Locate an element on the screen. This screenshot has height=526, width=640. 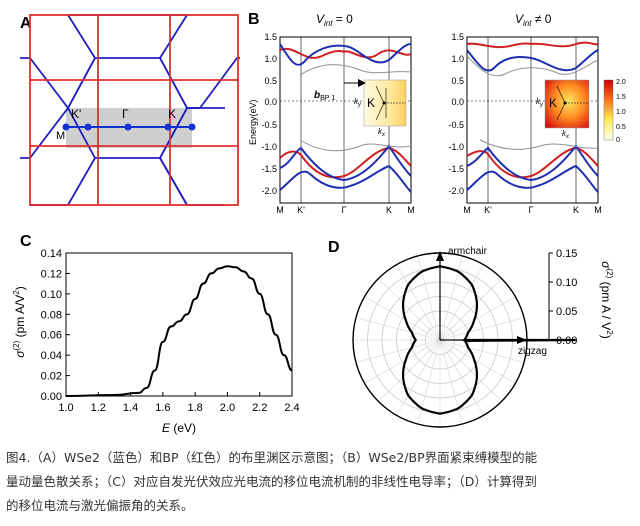
plot-c-frame is located at coordinates (179, 324).